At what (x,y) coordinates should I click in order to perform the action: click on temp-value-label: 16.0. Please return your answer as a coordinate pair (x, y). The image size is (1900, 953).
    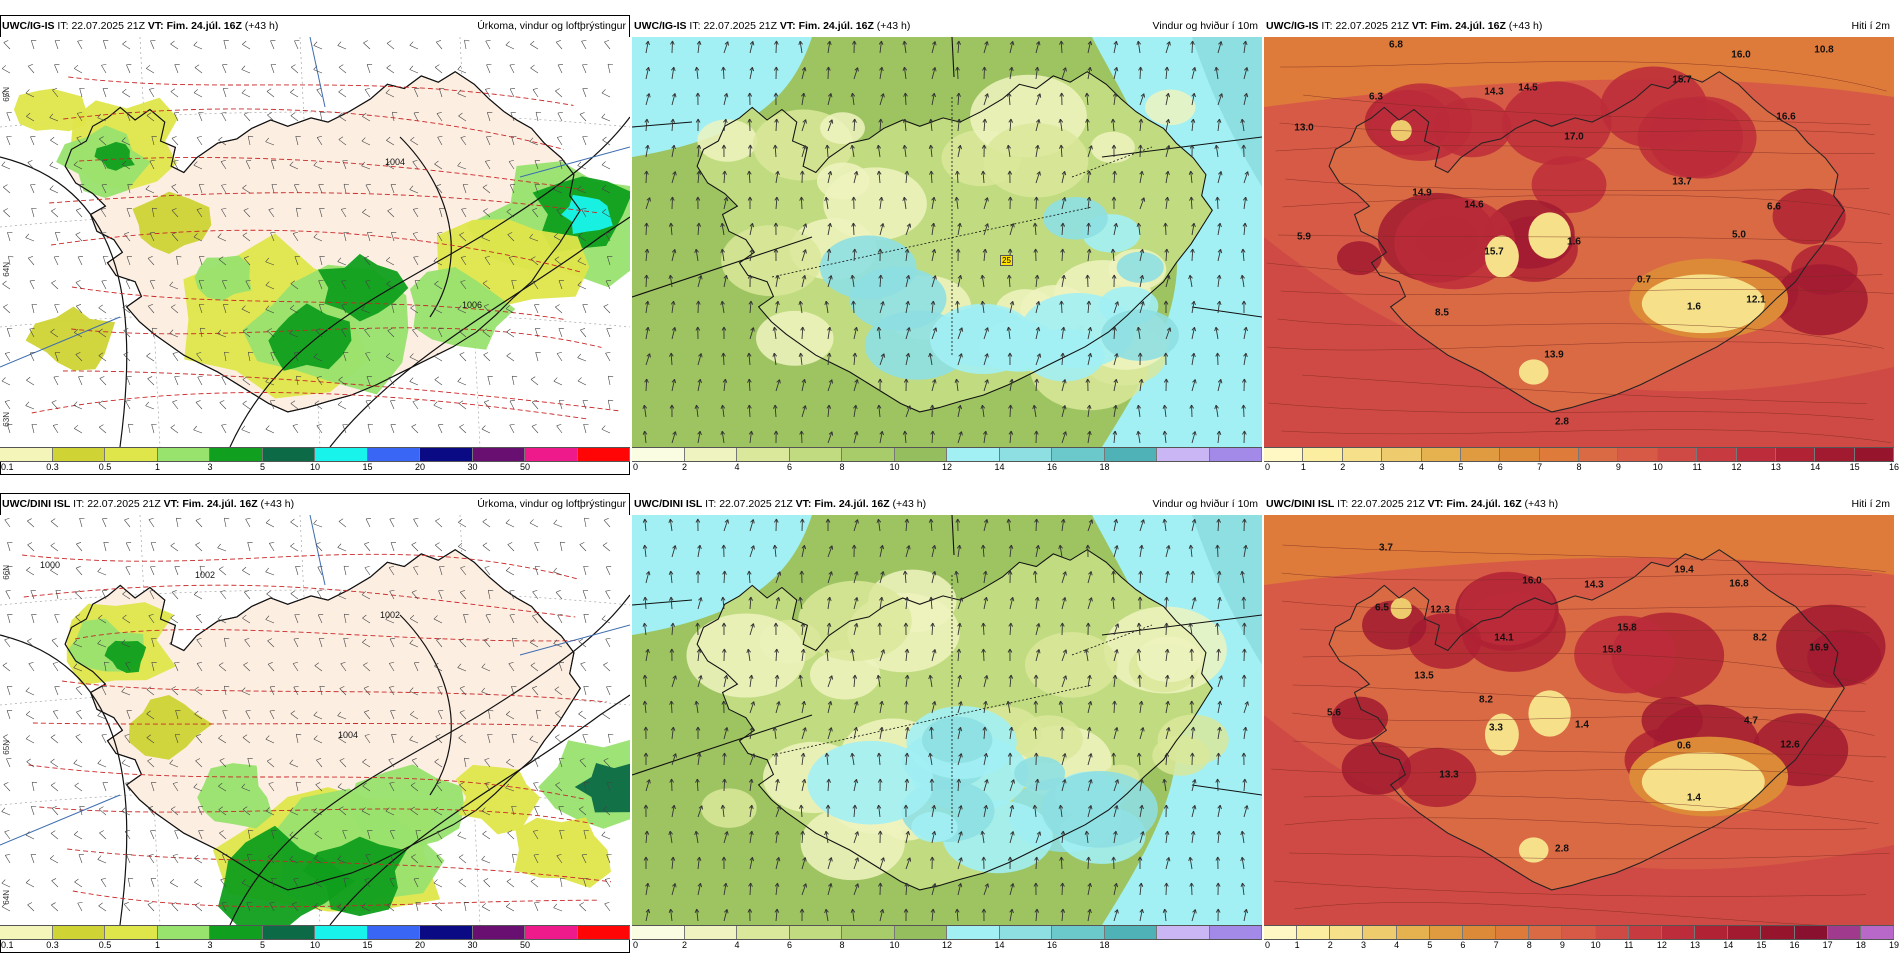
    Looking at the image, I should click on (1740, 55).